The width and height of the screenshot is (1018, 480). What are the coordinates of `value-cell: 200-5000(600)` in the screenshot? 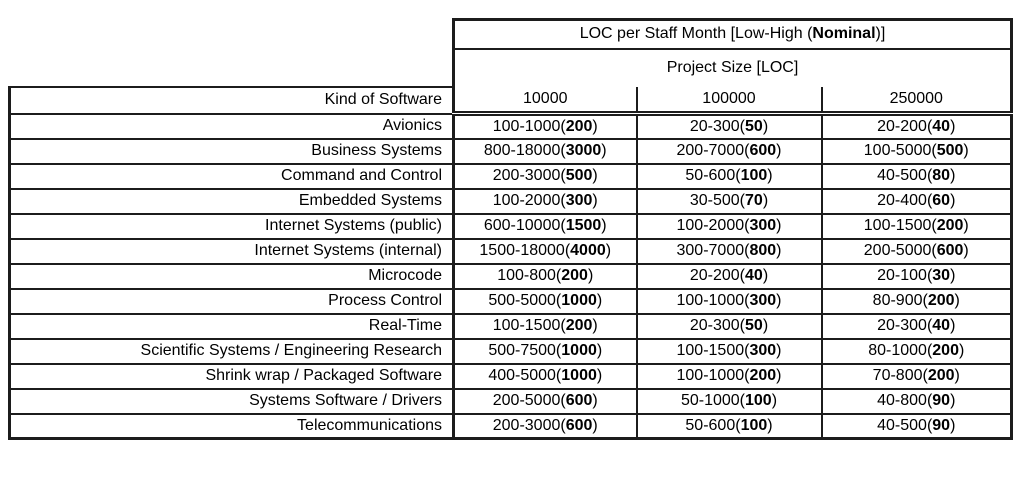 It's located at (545, 401).